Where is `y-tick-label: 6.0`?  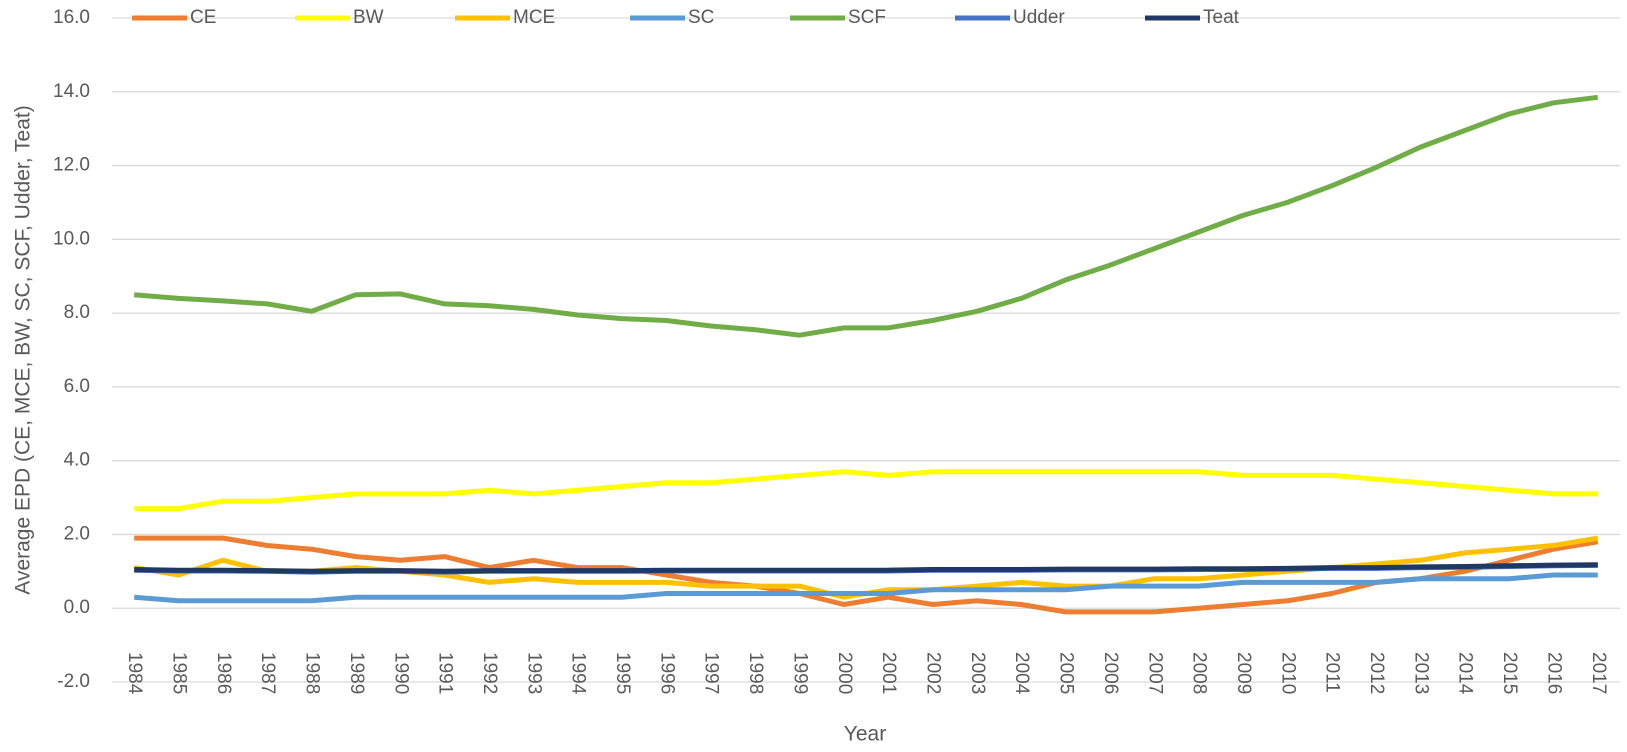
y-tick-label: 6.0 is located at coordinates (77, 386).